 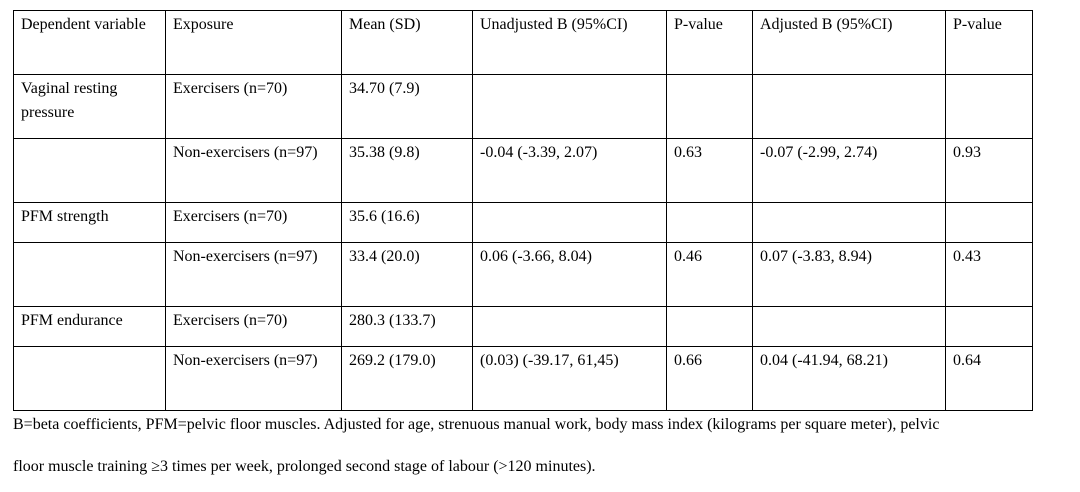 I want to click on cell-dependent-variable: PFM strength, so click(x=89, y=222).